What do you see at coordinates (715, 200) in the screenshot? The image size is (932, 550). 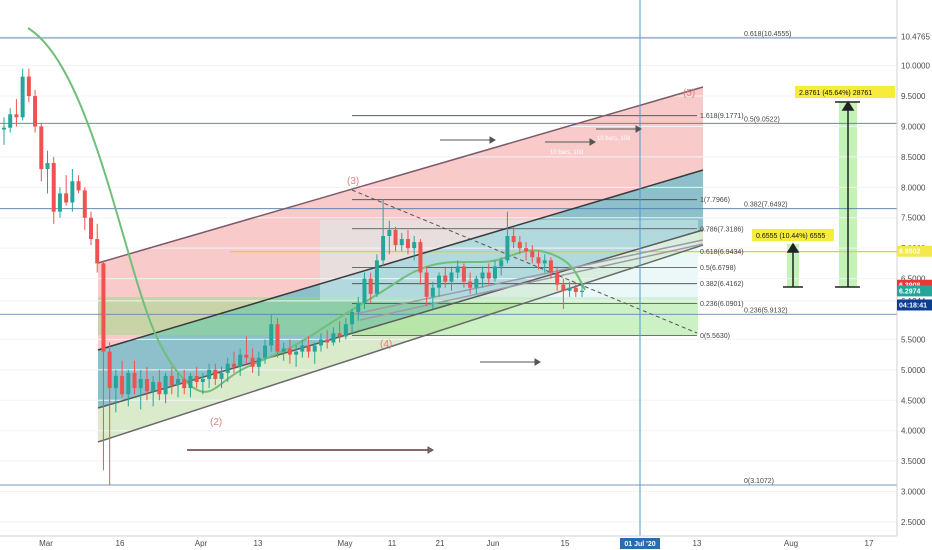 I see `fib-lower-label-1: 1(7.7966)` at bounding box center [715, 200].